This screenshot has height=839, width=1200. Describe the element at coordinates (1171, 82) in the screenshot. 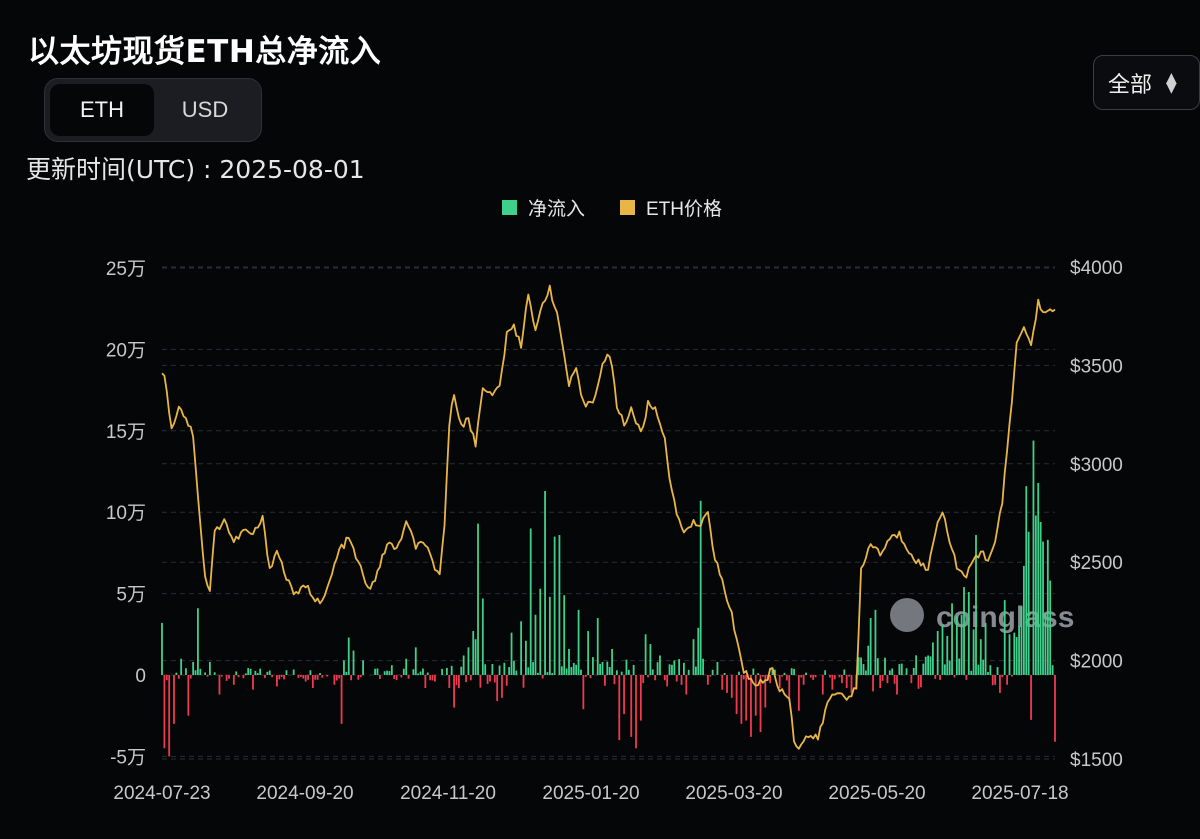

I see `chevron-up-down-icon: ▲ ▼` at that location.